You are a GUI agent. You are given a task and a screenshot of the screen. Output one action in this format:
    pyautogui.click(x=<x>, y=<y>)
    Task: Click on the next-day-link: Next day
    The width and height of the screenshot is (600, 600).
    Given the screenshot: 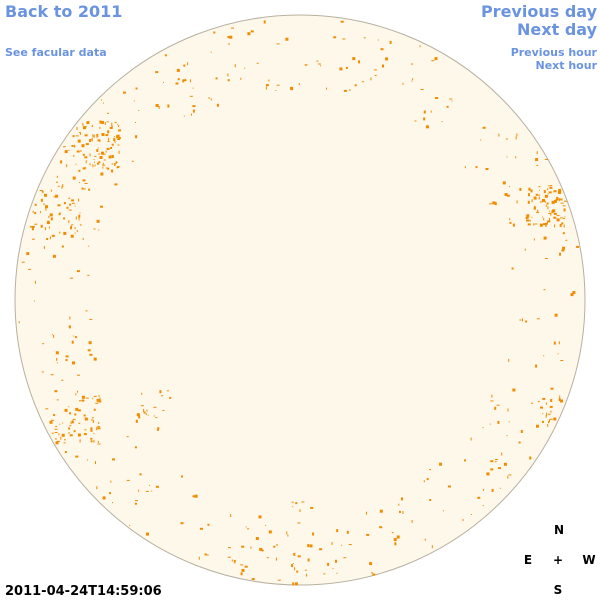 What is the action you would take?
    pyautogui.click(x=557, y=29)
    